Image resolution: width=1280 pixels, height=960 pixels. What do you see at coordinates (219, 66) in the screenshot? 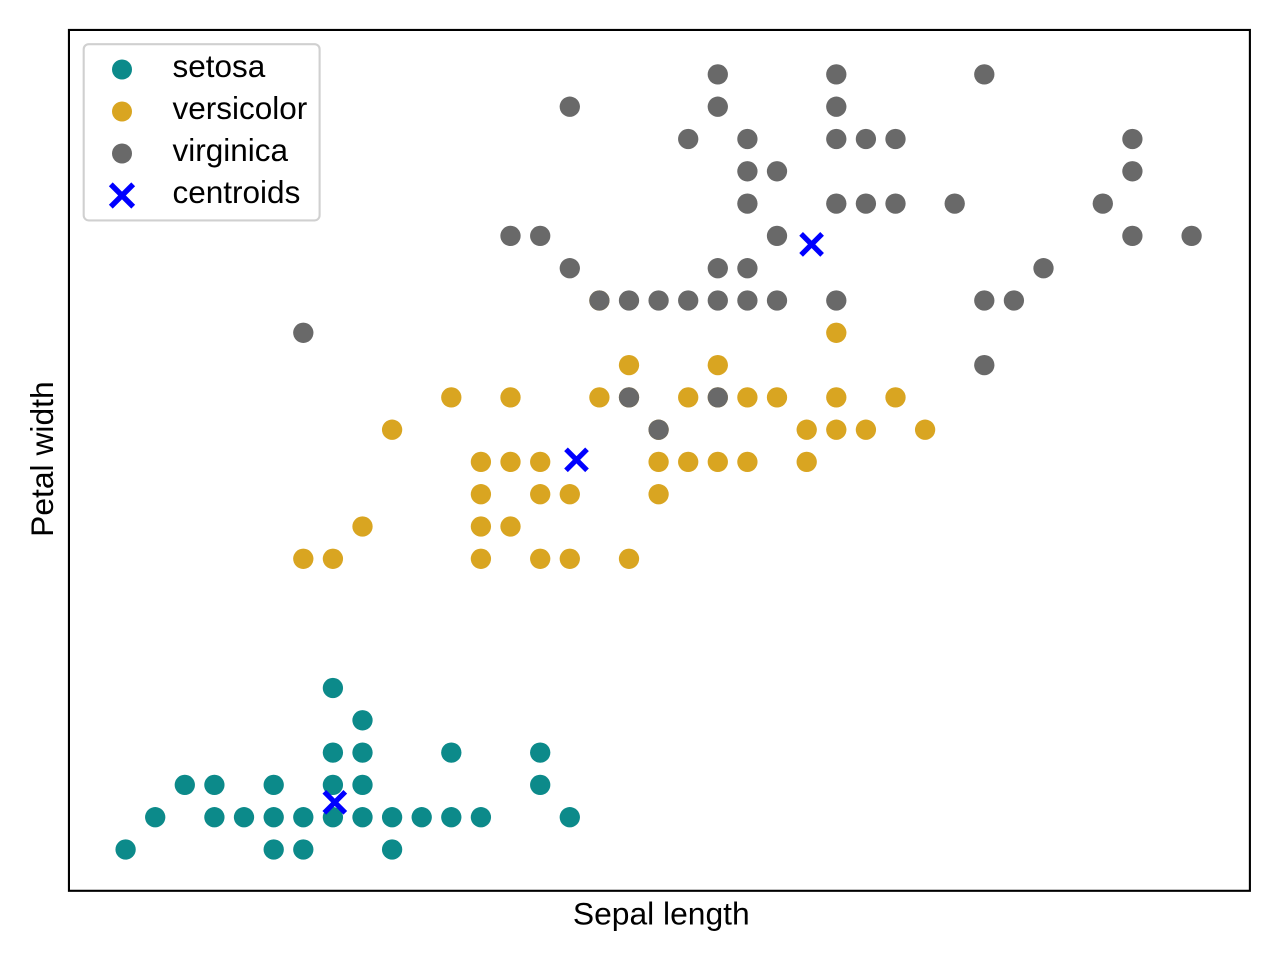
I see `svg-text: setosa` at bounding box center [219, 66].